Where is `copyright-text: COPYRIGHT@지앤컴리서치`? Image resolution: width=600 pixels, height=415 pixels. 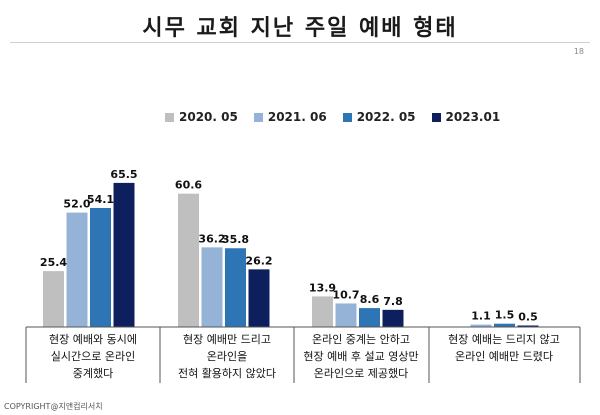 copyright-text: COPYRIGHT@지앤컴리서치 is located at coordinates (53, 406).